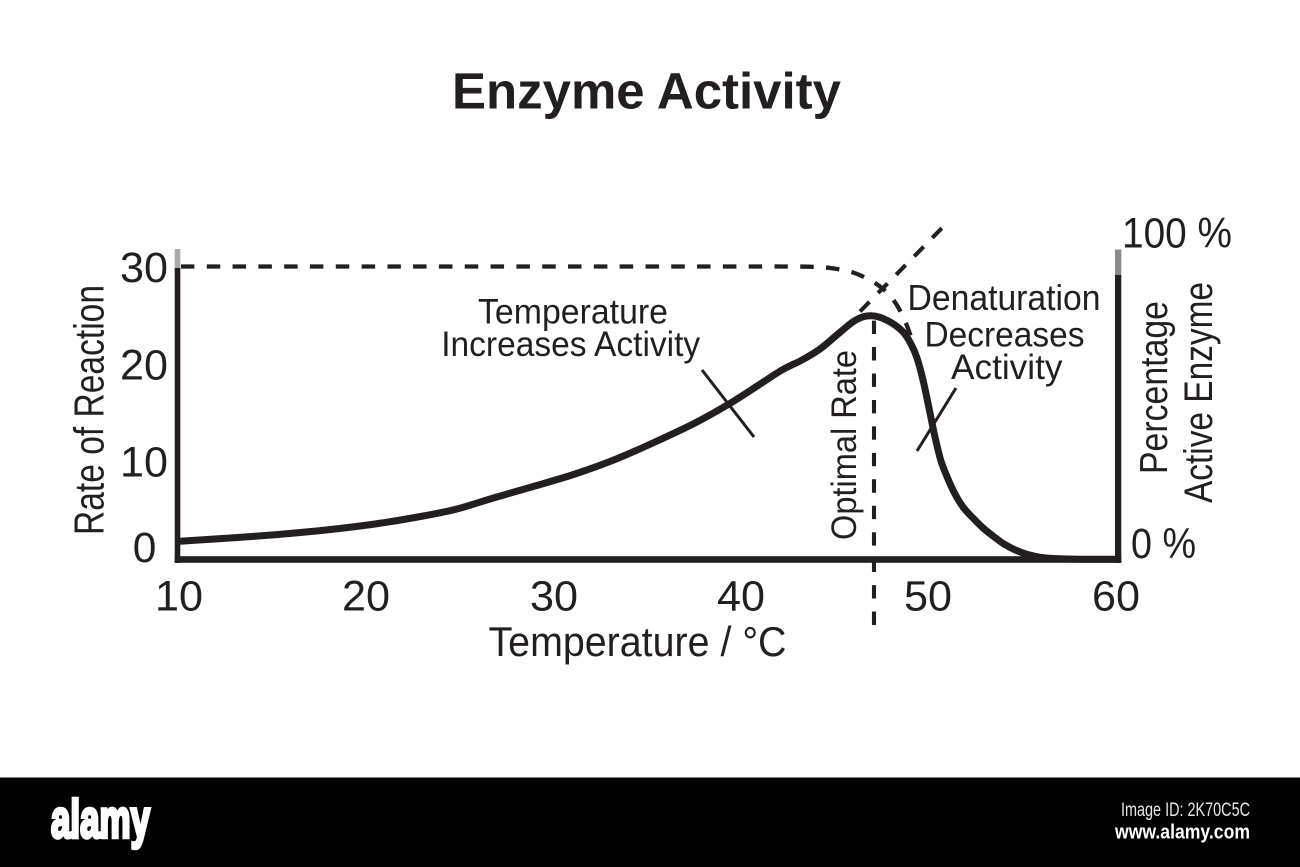 The width and height of the screenshot is (1300, 867). I want to click on svg-text: alamy, so click(100, 820).